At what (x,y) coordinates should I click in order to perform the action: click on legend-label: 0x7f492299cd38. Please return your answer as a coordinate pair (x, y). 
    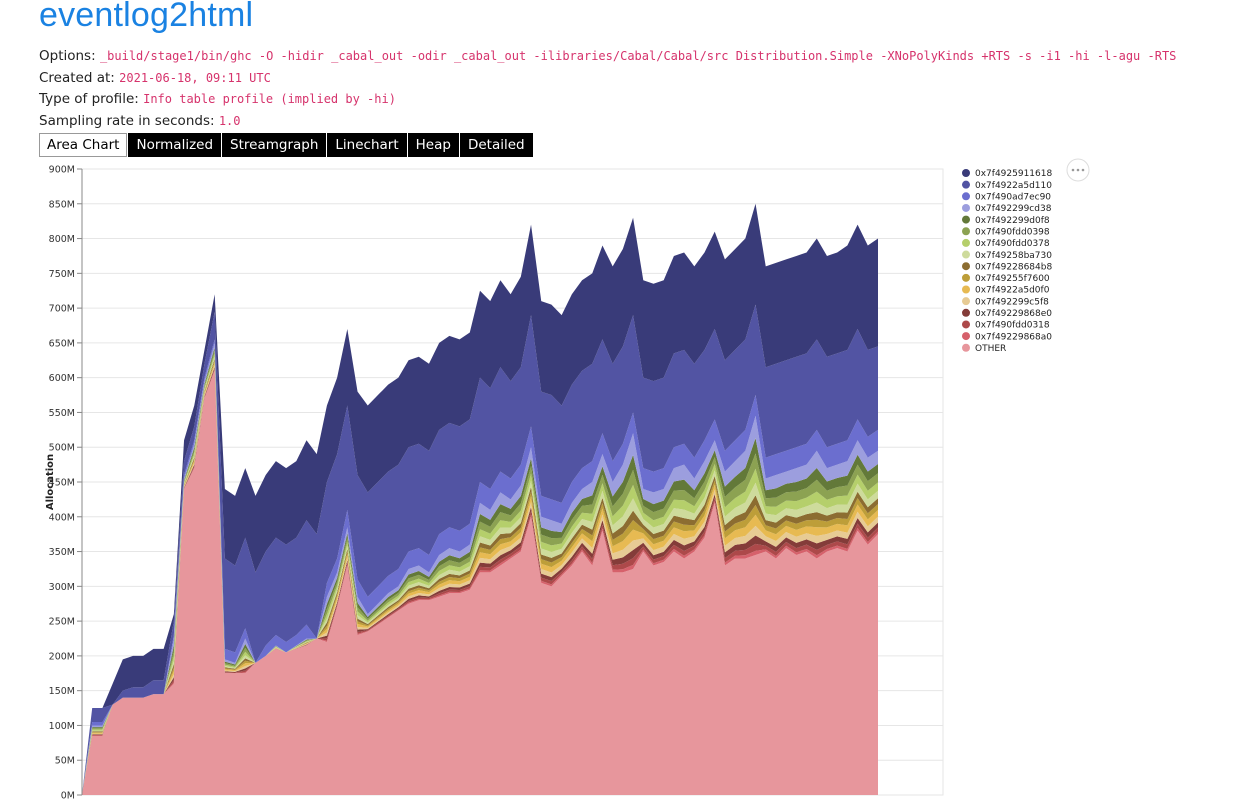
    Looking at the image, I should click on (1013, 209).